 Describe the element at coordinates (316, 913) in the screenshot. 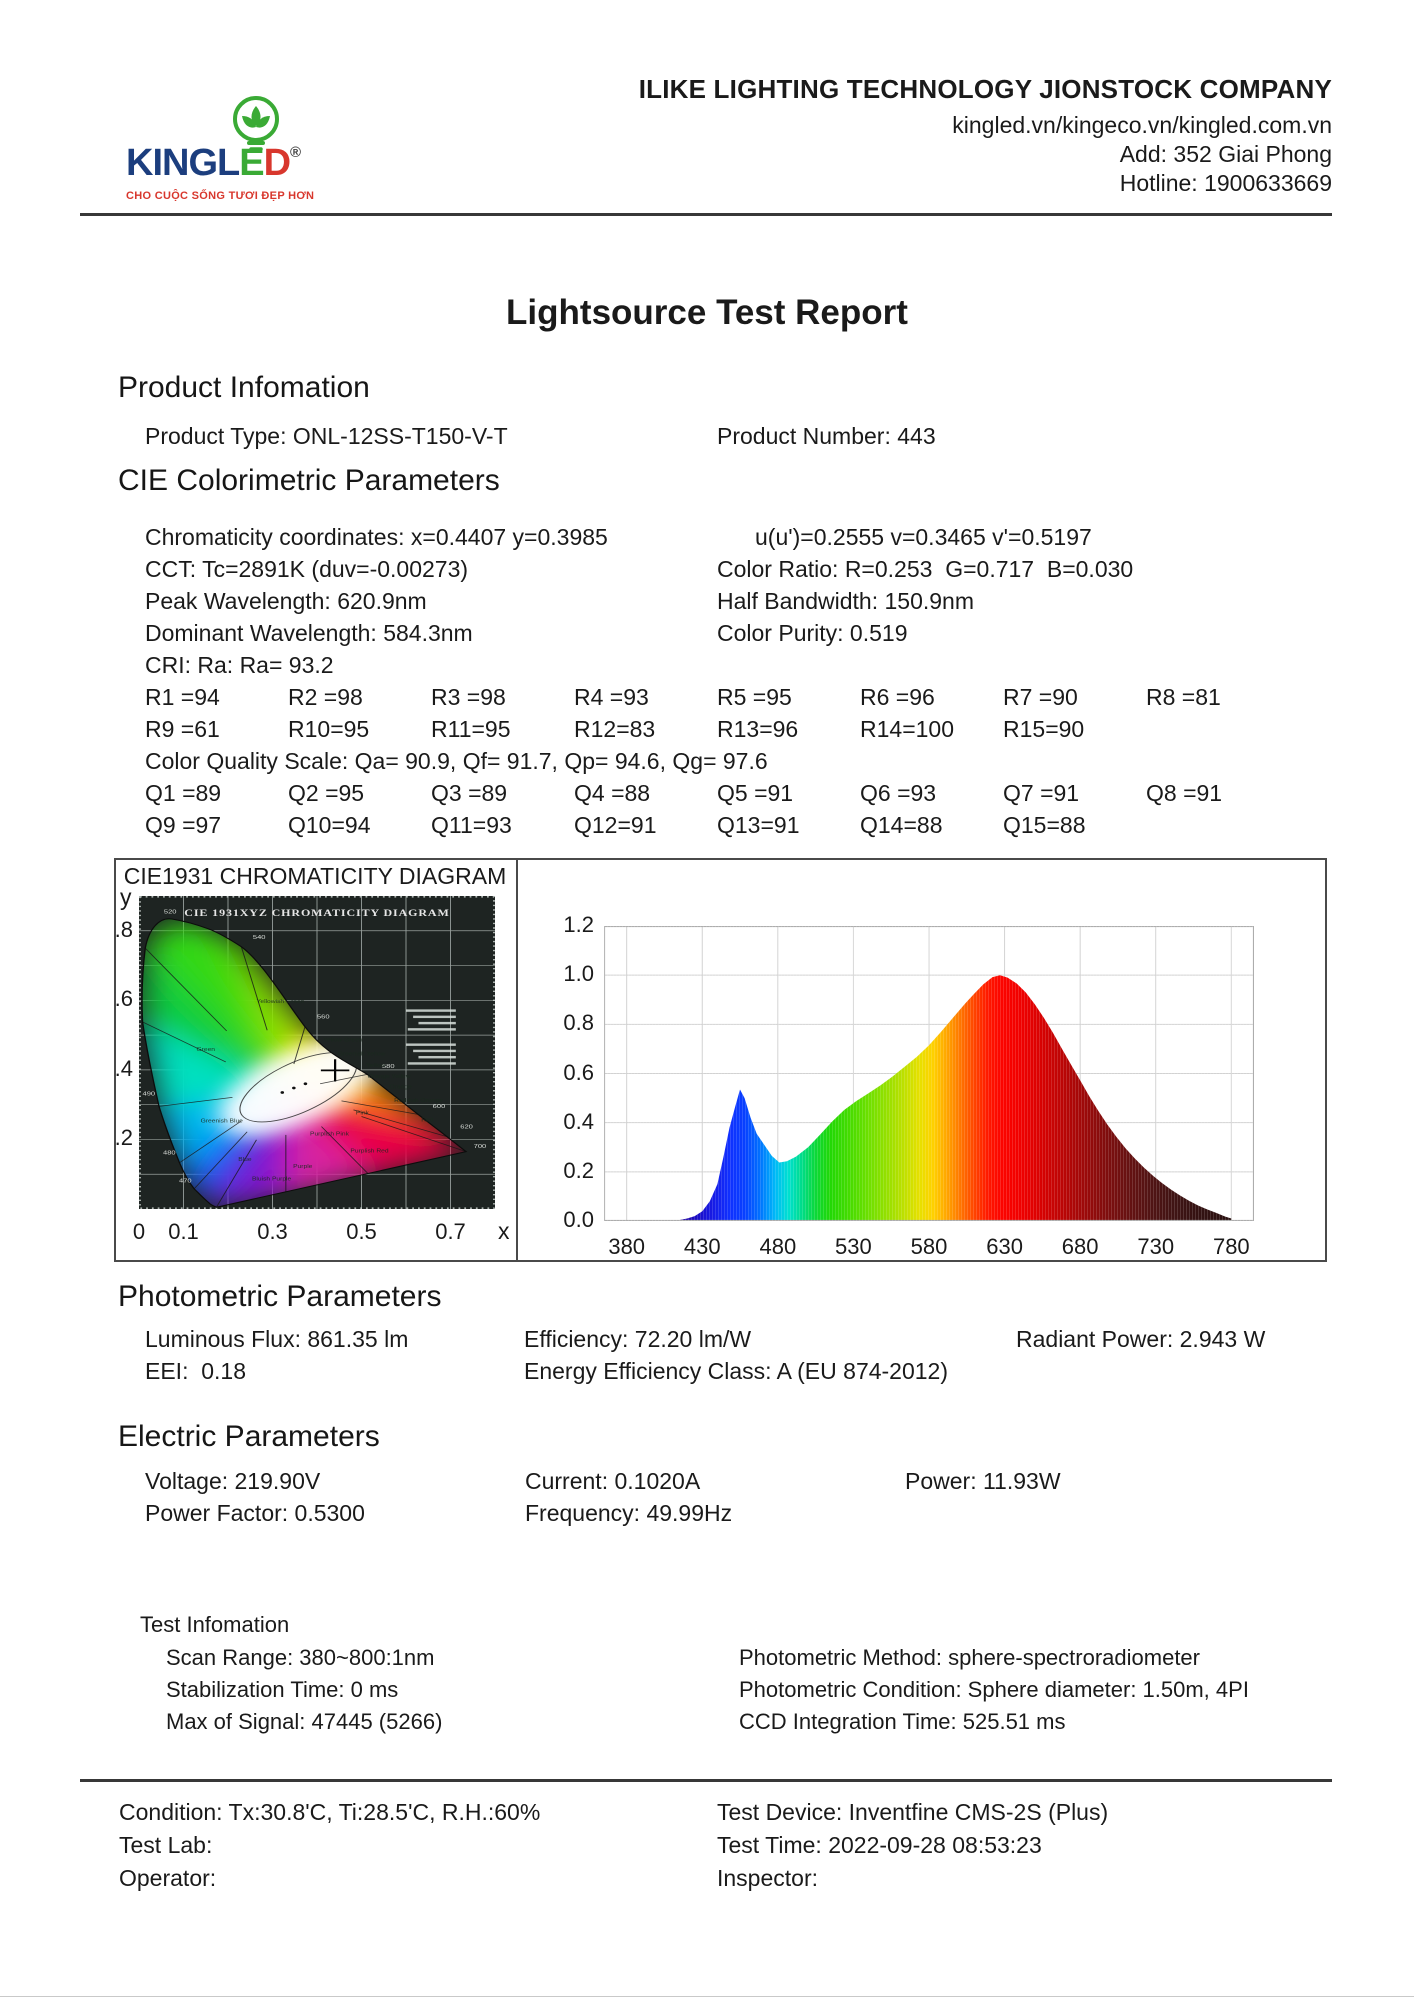

I see `cie-inner-title: CIE 1931XYZ CHROMATICITY DIAGRAM` at that location.